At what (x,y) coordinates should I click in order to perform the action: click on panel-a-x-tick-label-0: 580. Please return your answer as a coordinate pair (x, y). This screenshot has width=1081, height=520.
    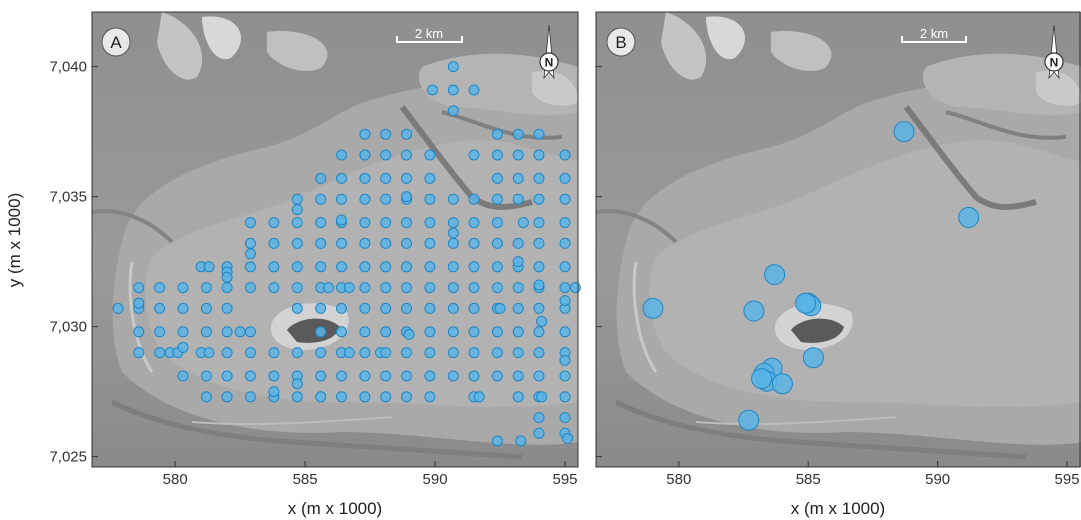
    Looking at the image, I should click on (175, 479).